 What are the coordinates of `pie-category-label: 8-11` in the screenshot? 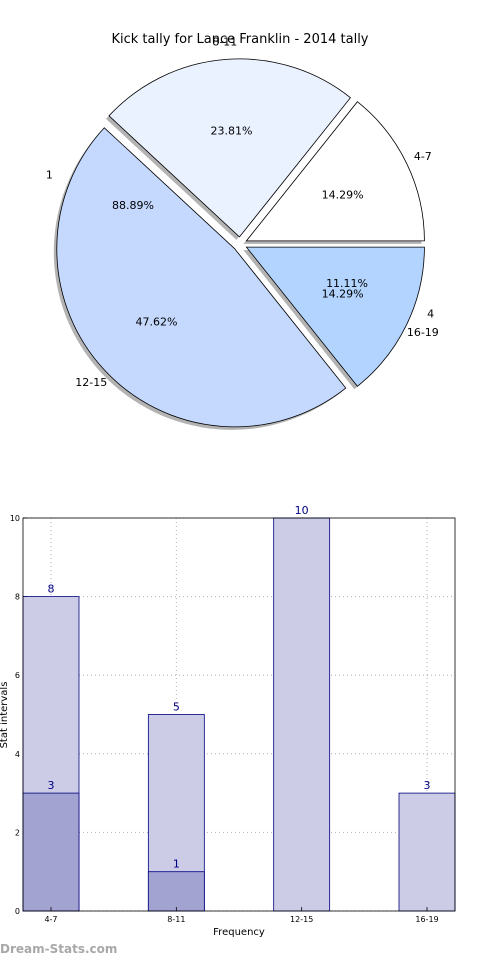 It's located at (224, 42).